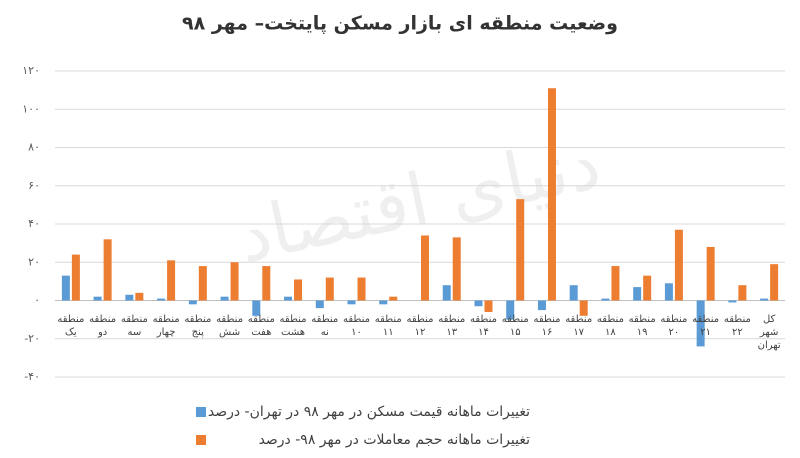 Image resolution: width=800 pixels, height=458 pixels. Describe the element at coordinates (230, 326) in the screenshot. I see `x-tick-label: منطقه شش` at that location.